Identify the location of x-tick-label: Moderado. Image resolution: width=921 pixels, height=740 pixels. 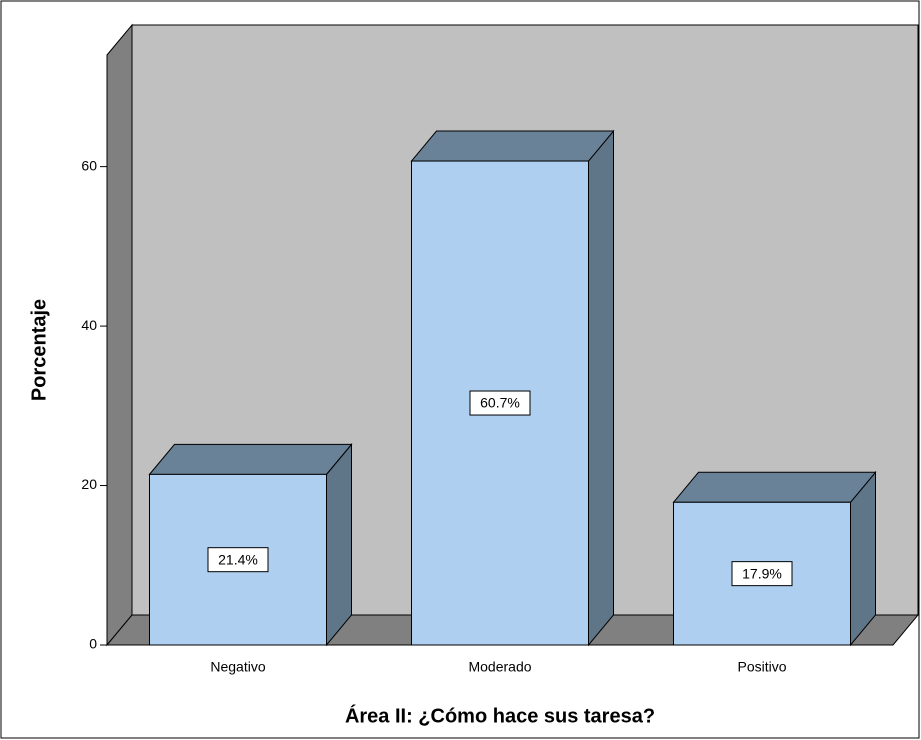
(499, 667).